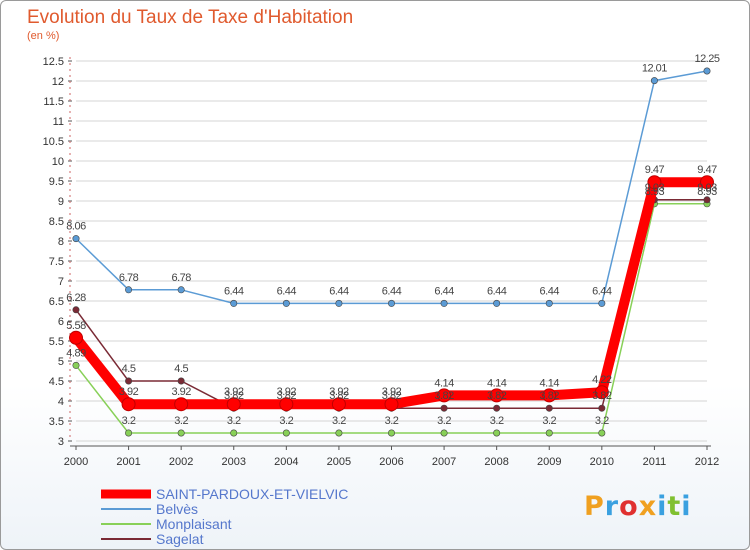 This screenshot has width=750, height=550. I want to click on x-tick-label: 2010, so click(602, 462).